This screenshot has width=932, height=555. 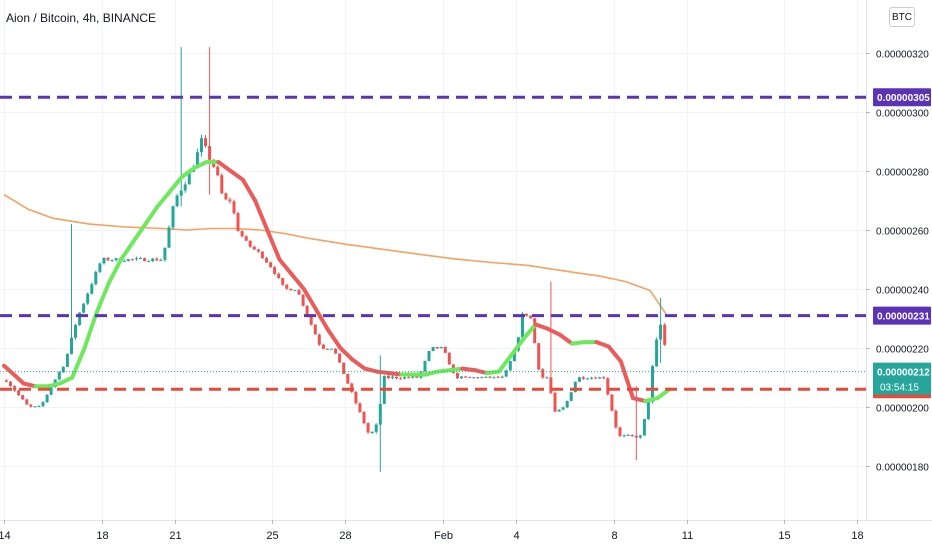 I want to click on y-tick-label: 0.00000180, so click(x=902, y=468).